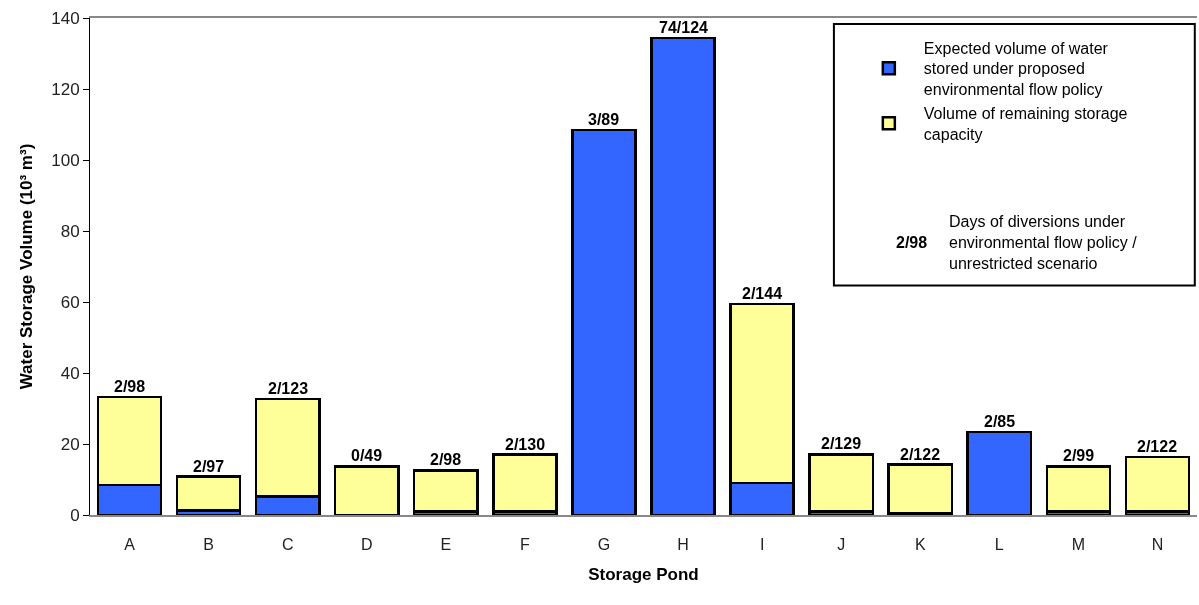 The height and width of the screenshot is (605, 1199). I want to click on y-tick-label: 60, so click(70, 302).